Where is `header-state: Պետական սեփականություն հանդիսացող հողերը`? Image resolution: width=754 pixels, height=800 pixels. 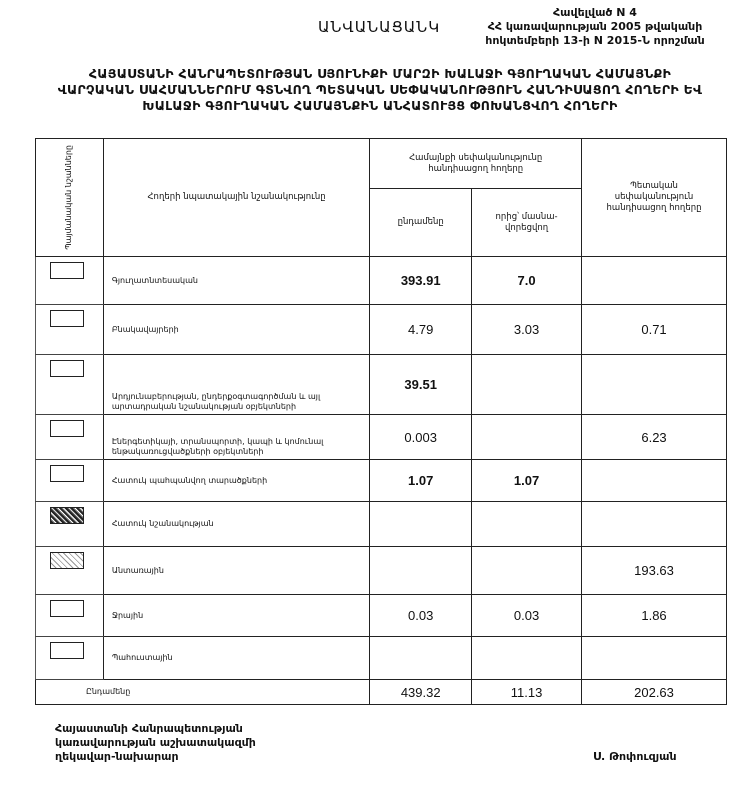
header-state: Պետական սեփականություն հանդիսացող հողերը is located at coordinates (654, 197).